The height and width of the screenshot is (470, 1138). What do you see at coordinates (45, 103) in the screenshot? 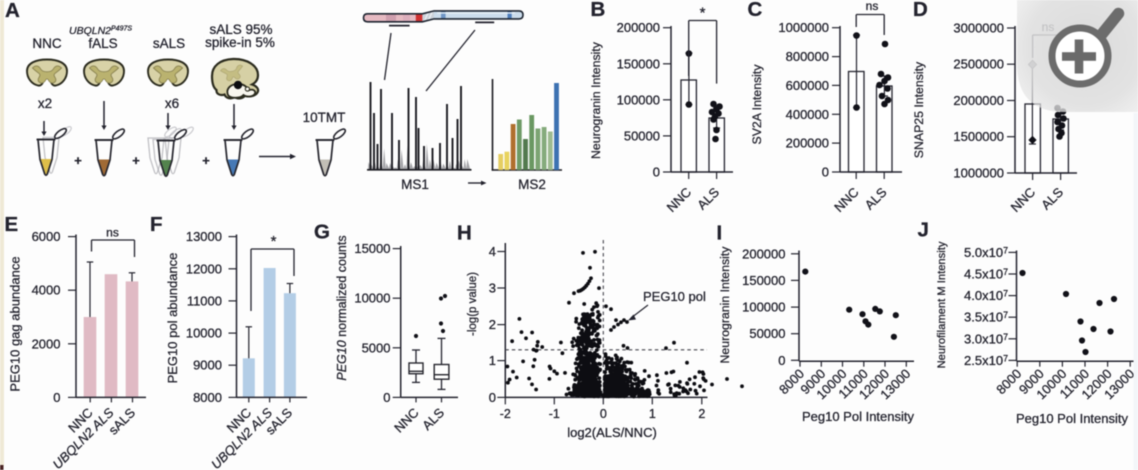
I see `svg-text: x2` at bounding box center [45, 103].